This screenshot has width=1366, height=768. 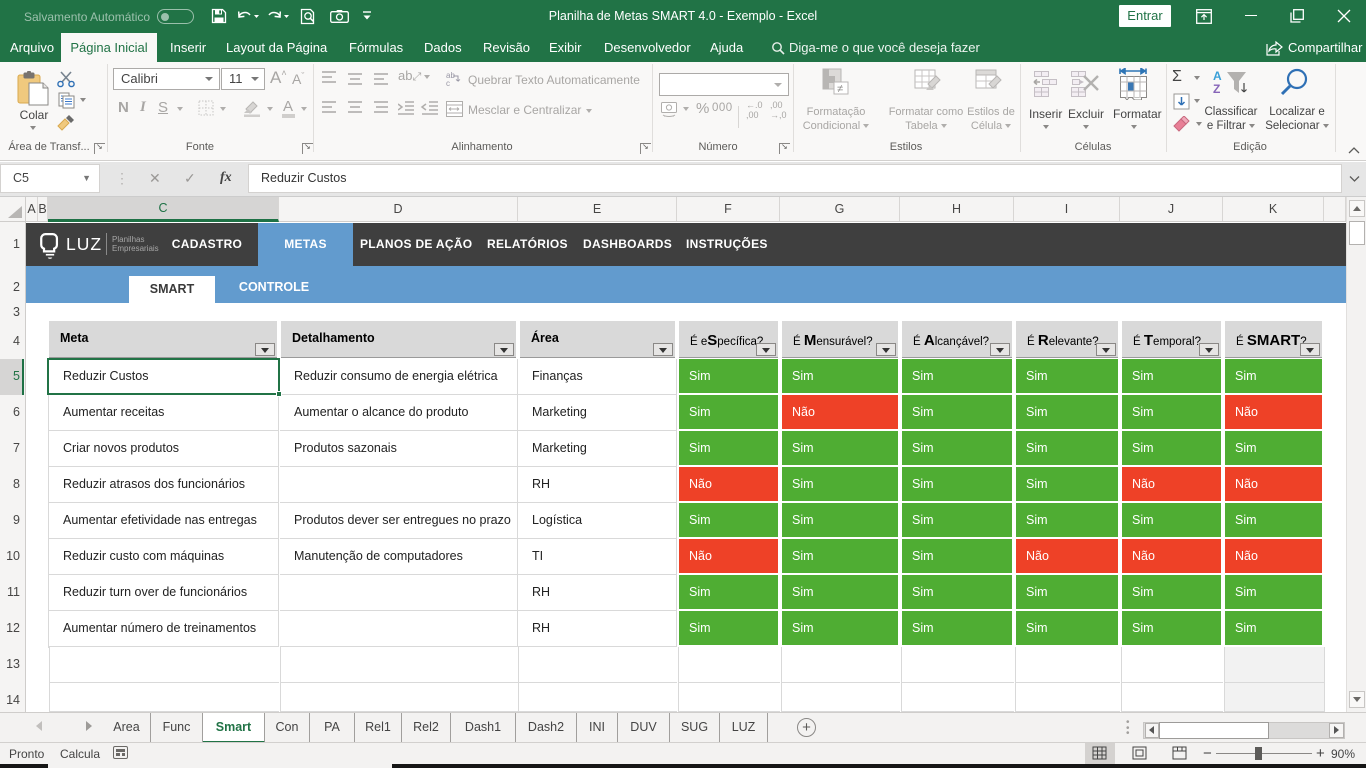 What do you see at coordinates (448, 83) in the screenshot?
I see `svg-text: c` at bounding box center [448, 83].